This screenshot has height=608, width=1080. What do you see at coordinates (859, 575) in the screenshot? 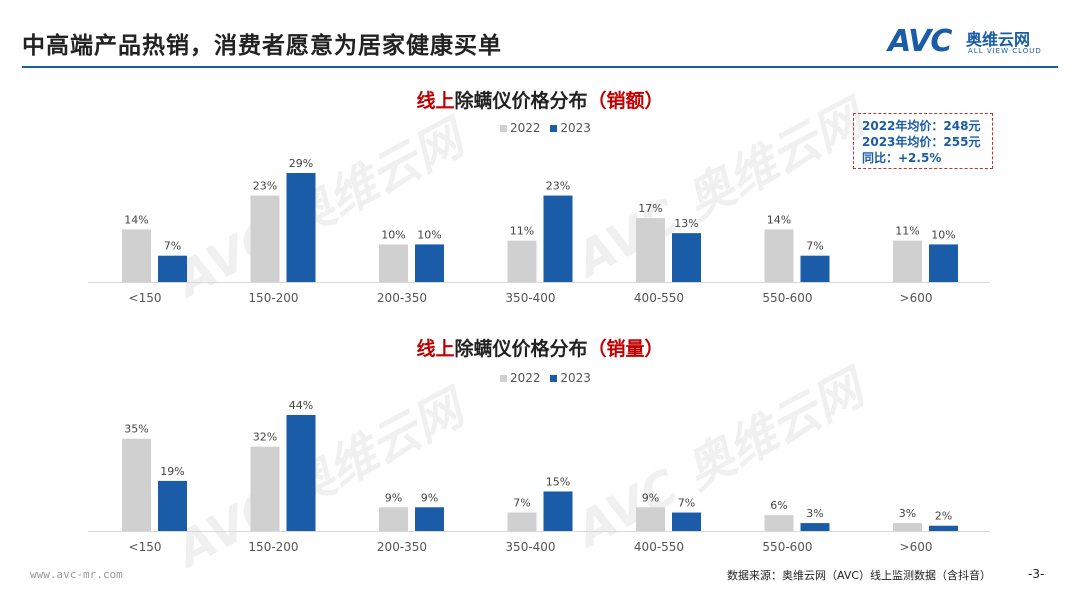
I see `footer-source: 数据来源：奥维云网（AVC）线上监测数据（含抖音）` at bounding box center [859, 575].